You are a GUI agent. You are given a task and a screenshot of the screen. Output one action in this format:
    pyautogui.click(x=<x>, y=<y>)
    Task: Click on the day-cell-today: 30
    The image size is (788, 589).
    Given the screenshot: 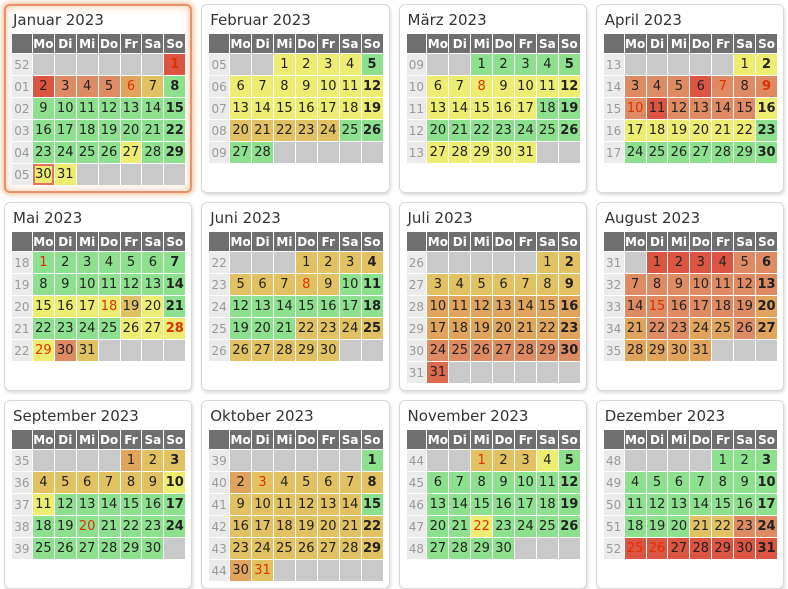 What is the action you would take?
    pyautogui.click(x=43, y=174)
    